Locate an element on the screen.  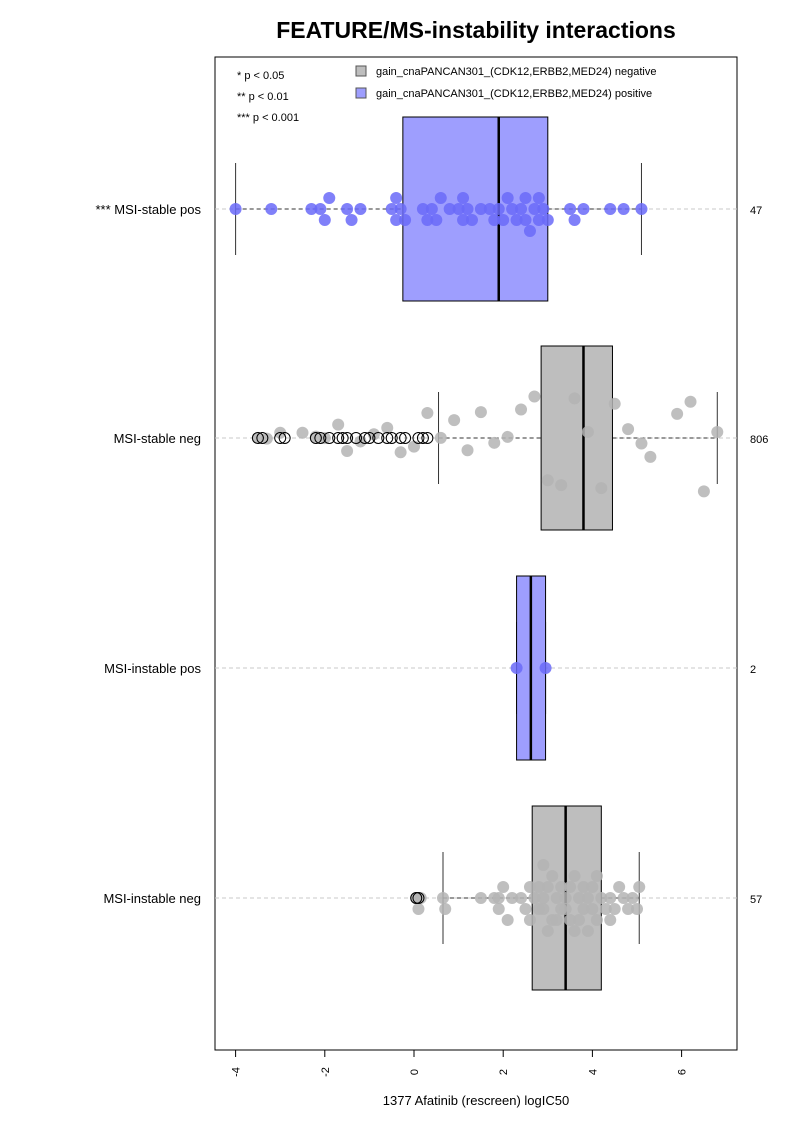
group-count: 57 is located at coordinates (756, 900).